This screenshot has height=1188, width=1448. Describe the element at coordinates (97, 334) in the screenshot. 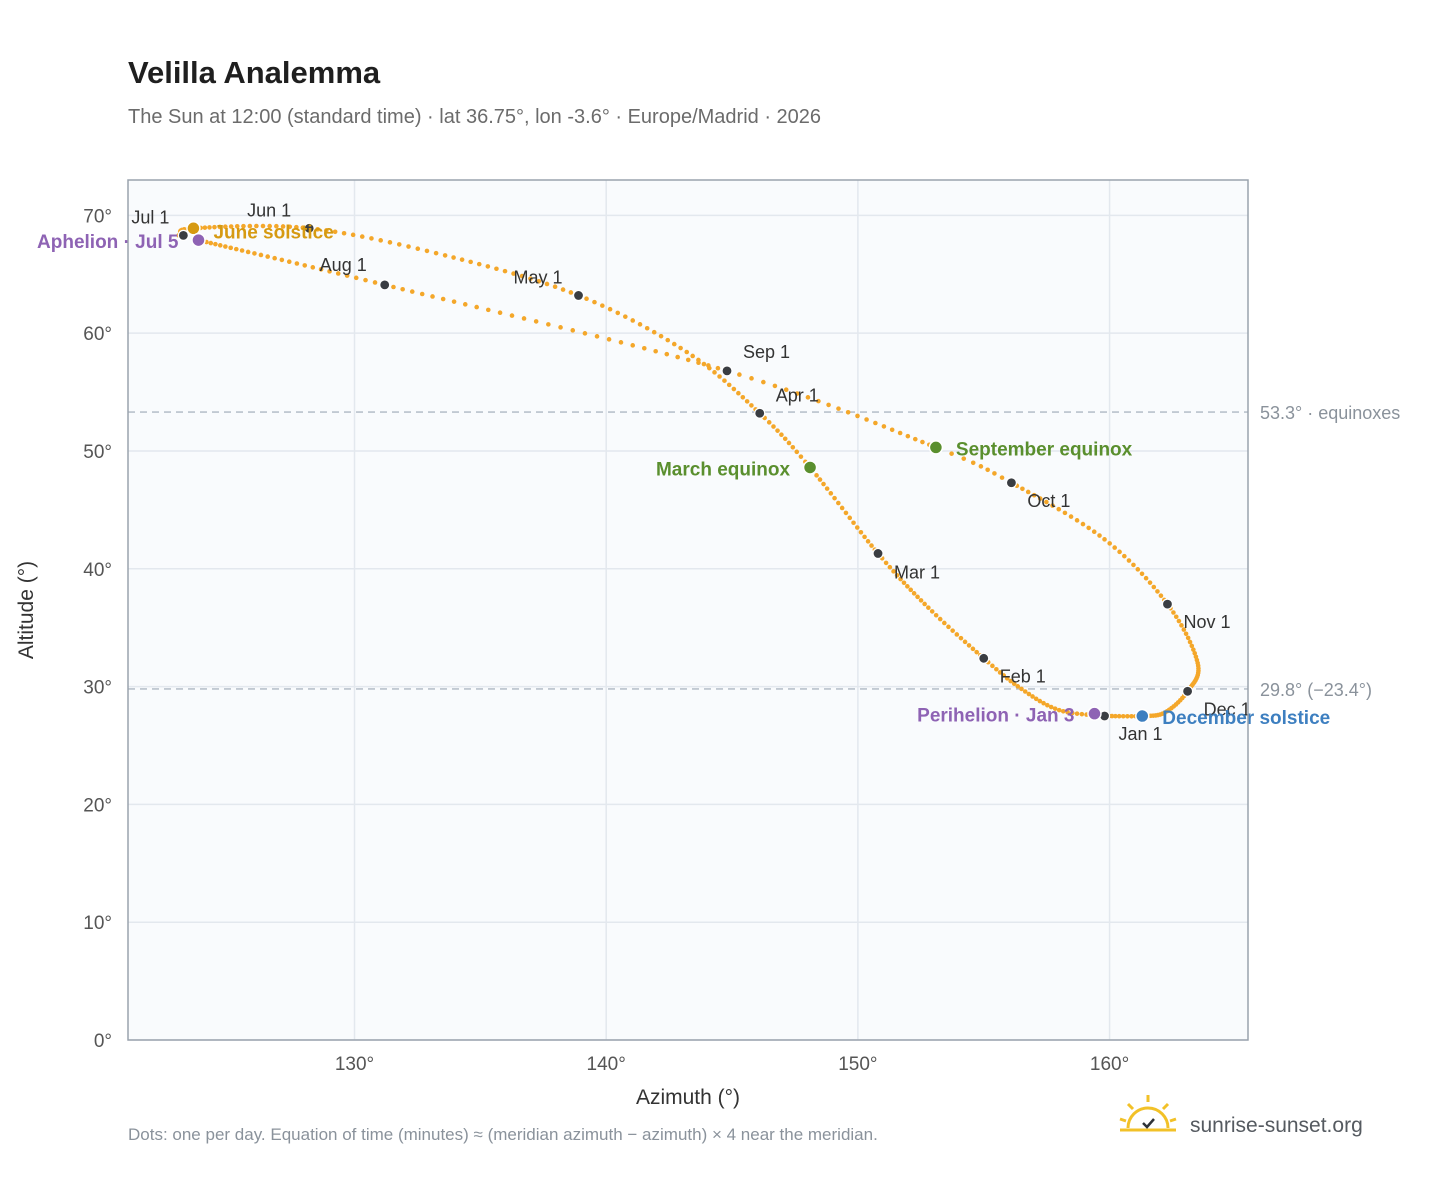

I see `y-tick-label: 60°` at that location.